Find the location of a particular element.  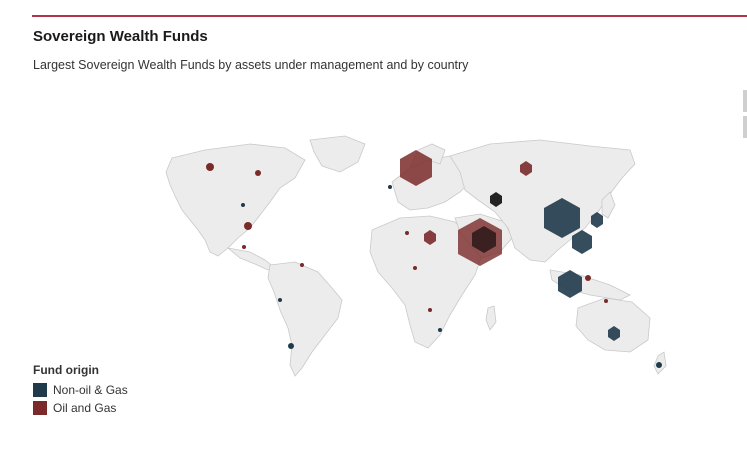

legend-swatch-oil is located at coordinates (40, 408).